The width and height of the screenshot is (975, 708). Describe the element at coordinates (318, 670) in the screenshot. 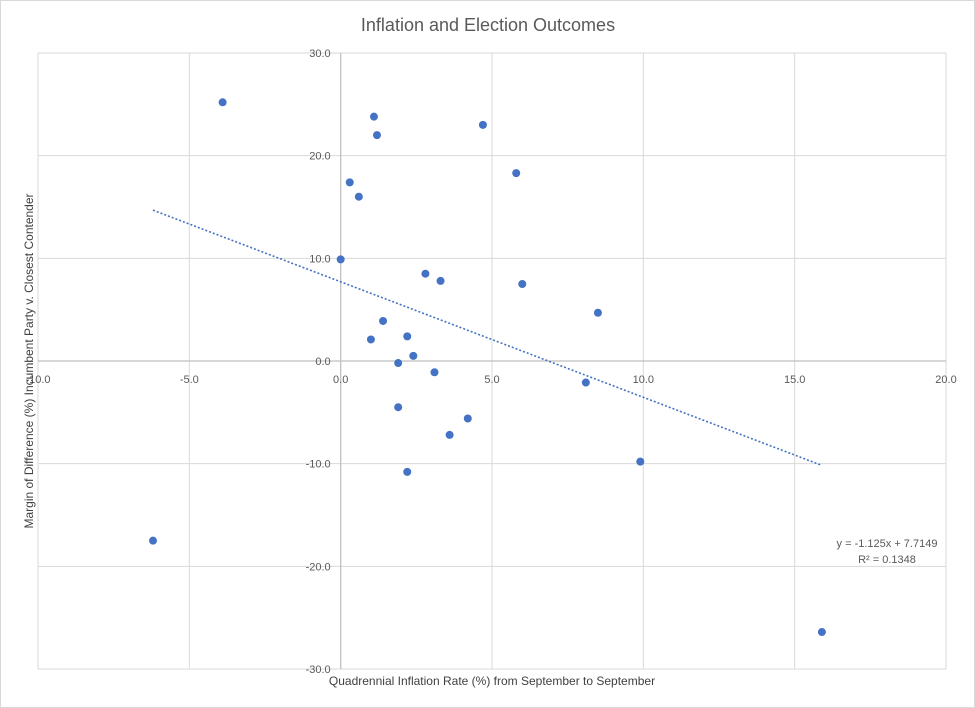

I see `y-tick-label: -30.0` at that location.